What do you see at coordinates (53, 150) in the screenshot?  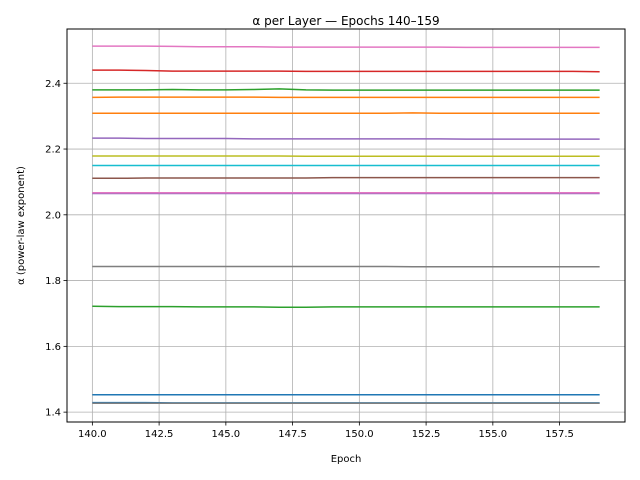 I see `y-tick-label: 2.2` at bounding box center [53, 150].